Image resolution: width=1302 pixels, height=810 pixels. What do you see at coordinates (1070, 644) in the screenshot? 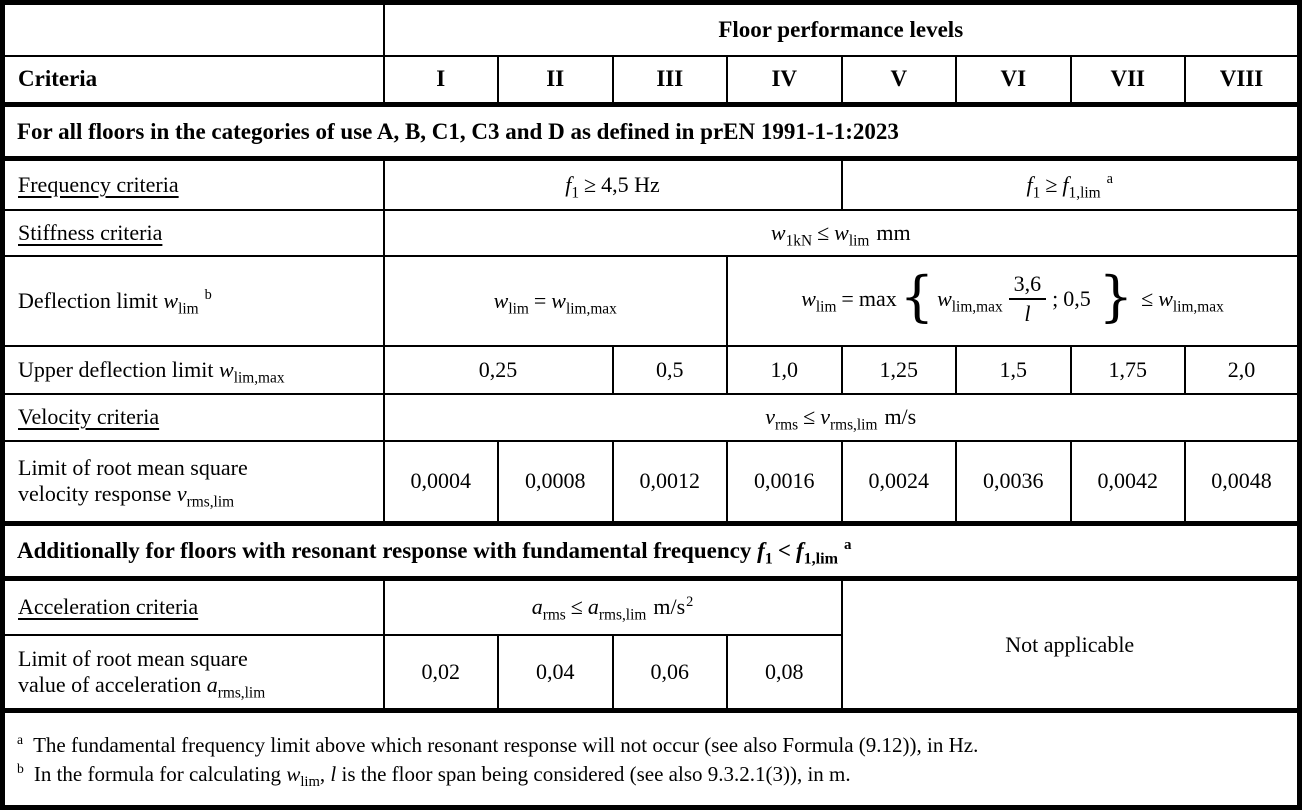
I see `cell-not-applicable: Not applicable` at bounding box center [1070, 644].